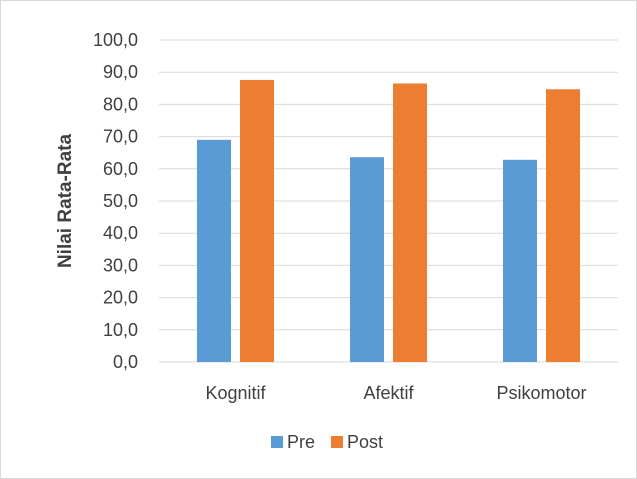 This screenshot has height=479, width=637. Describe the element at coordinates (120, 72) in the screenshot. I see `y-tick-label: 90,0` at that location.